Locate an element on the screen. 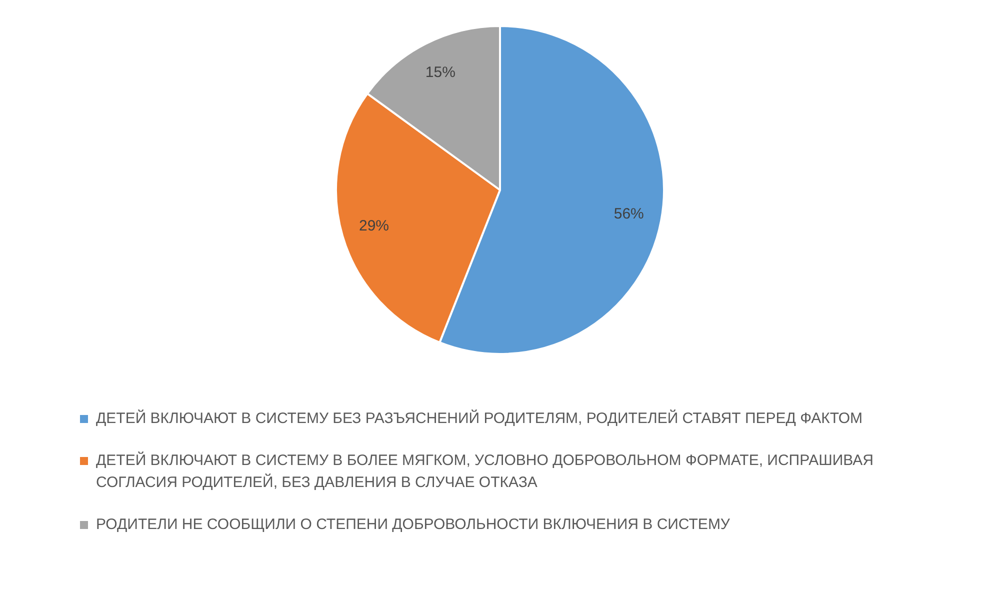  data-label: 29% is located at coordinates (374, 226).